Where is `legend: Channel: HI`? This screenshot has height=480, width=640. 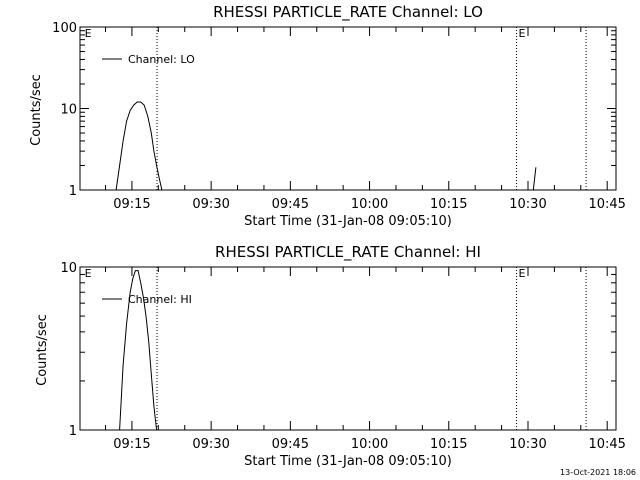
legend: Channel: HI is located at coordinates (147, 299).